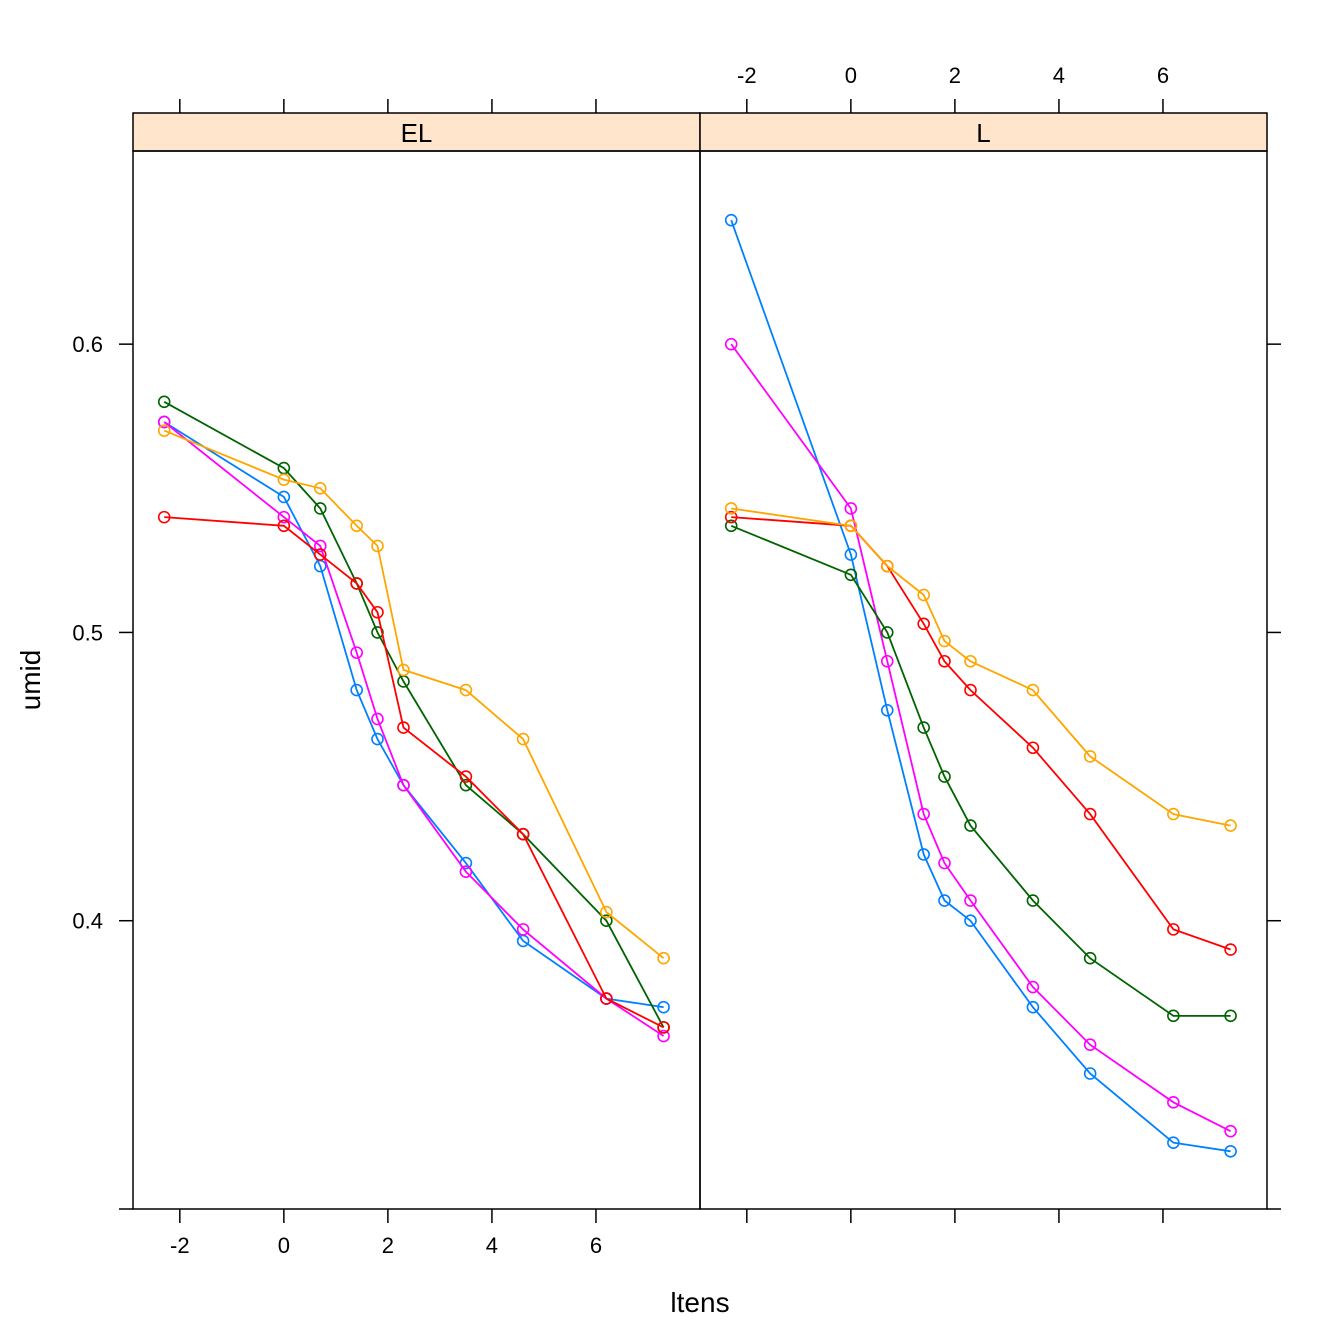  What do you see at coordinates (87, 344) in the screenshot?
I see `y-tick-label: 0.6` at bounding box center [87, 344].